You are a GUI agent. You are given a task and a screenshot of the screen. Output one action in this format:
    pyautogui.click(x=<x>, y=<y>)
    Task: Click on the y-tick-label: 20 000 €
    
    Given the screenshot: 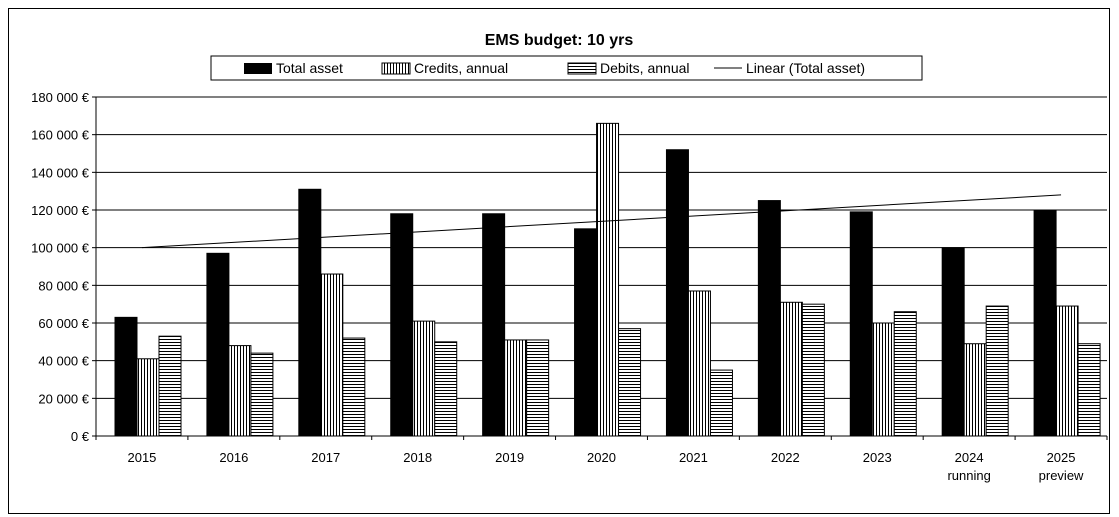 What is the action you would take?
    pyautogui.click(x=63, y=398)
    